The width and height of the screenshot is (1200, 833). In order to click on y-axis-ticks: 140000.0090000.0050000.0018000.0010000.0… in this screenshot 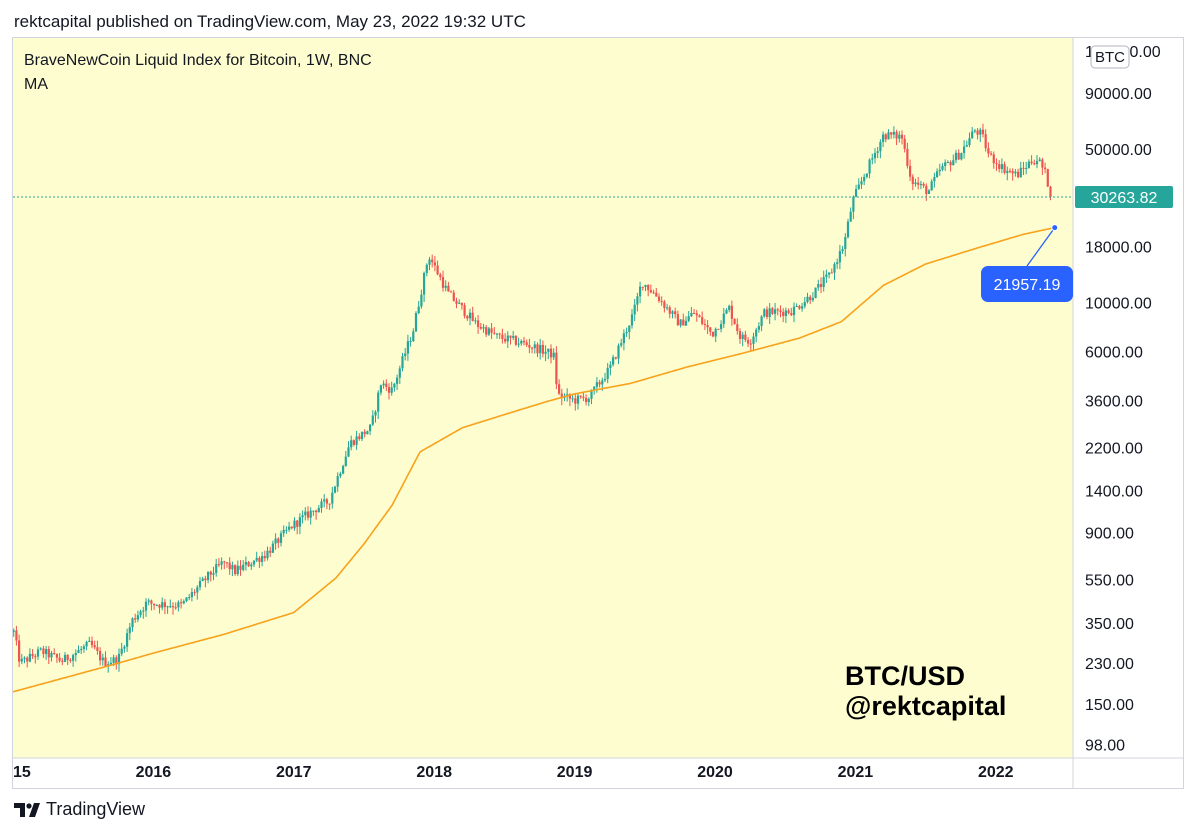, I will do `click(1123, 399)`.